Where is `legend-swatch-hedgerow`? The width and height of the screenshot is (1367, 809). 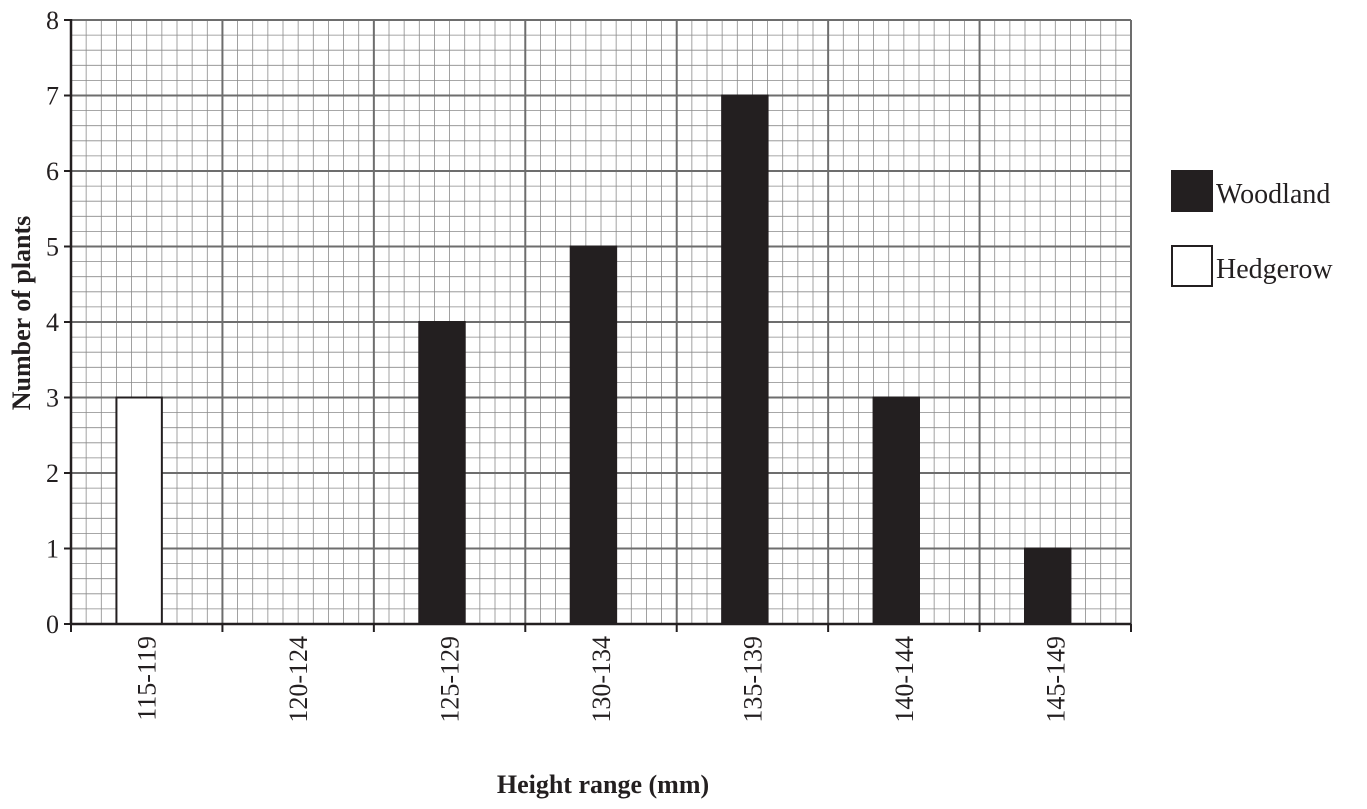 legend-swatch-hedgerow is located at coordinates (1192, 266).